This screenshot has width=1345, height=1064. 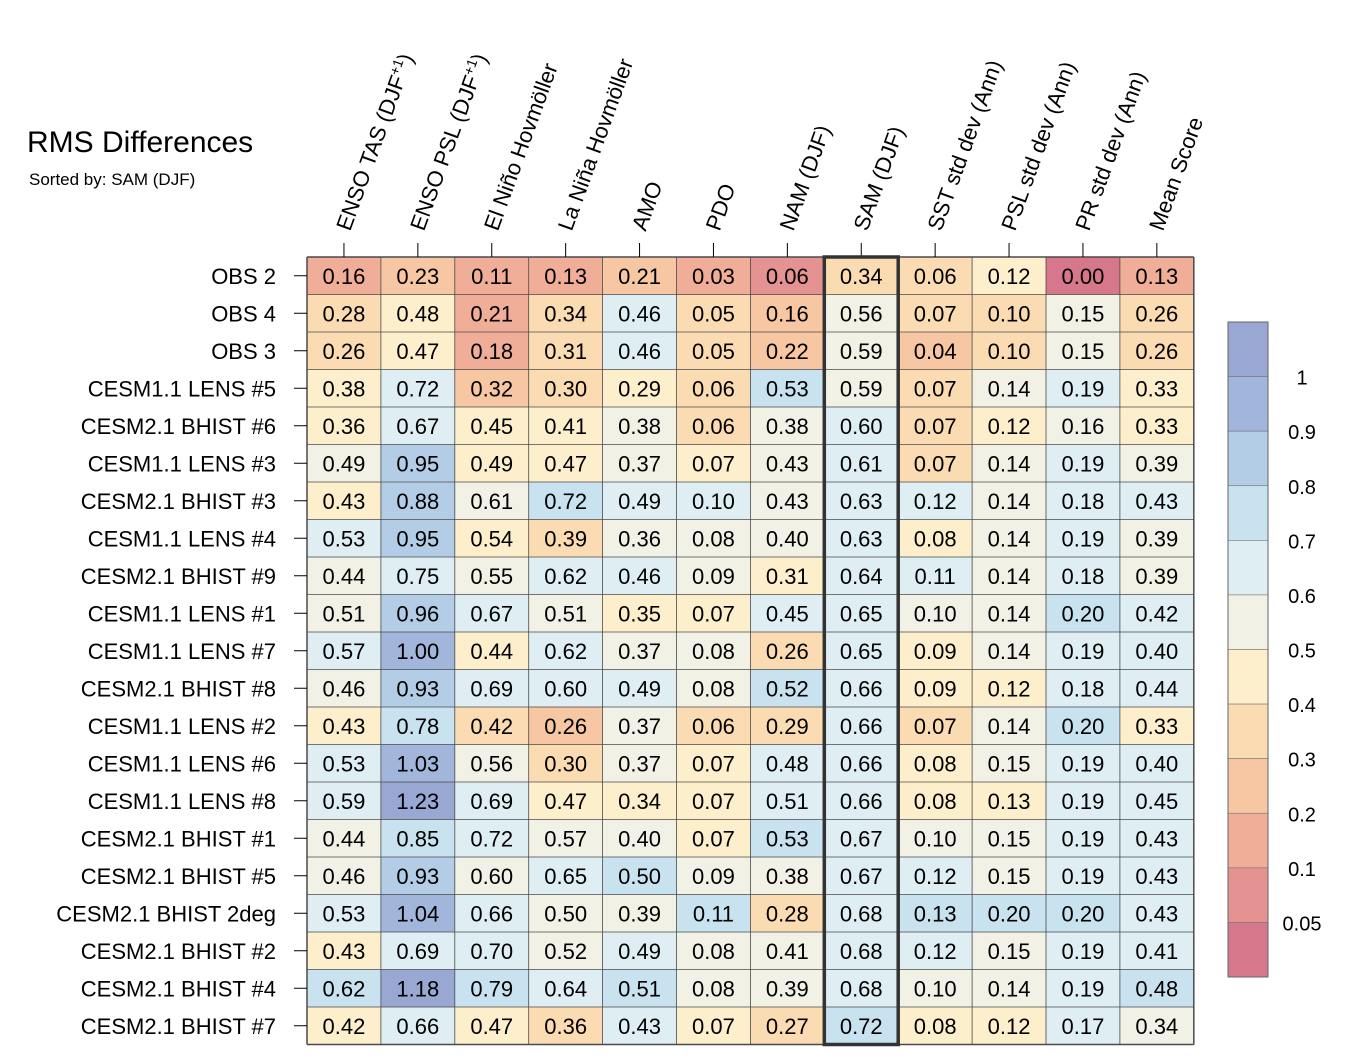 What do you see at coordinates (344, 763) in the screenshot?
I see `cell-value: 0.53` at bounding box center [344, 763].